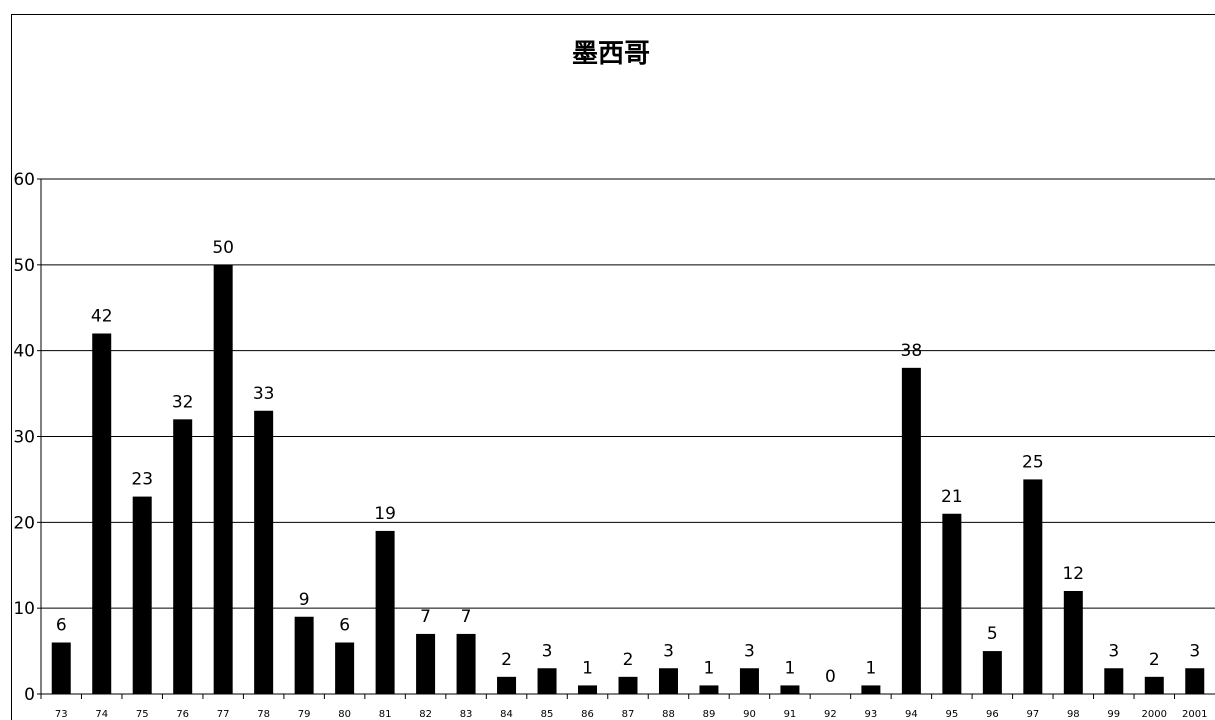  What do you see at coordinates (668, 714) in the screenshot?
I see `x-tick-label: 88` at bounding box center [668, 714].